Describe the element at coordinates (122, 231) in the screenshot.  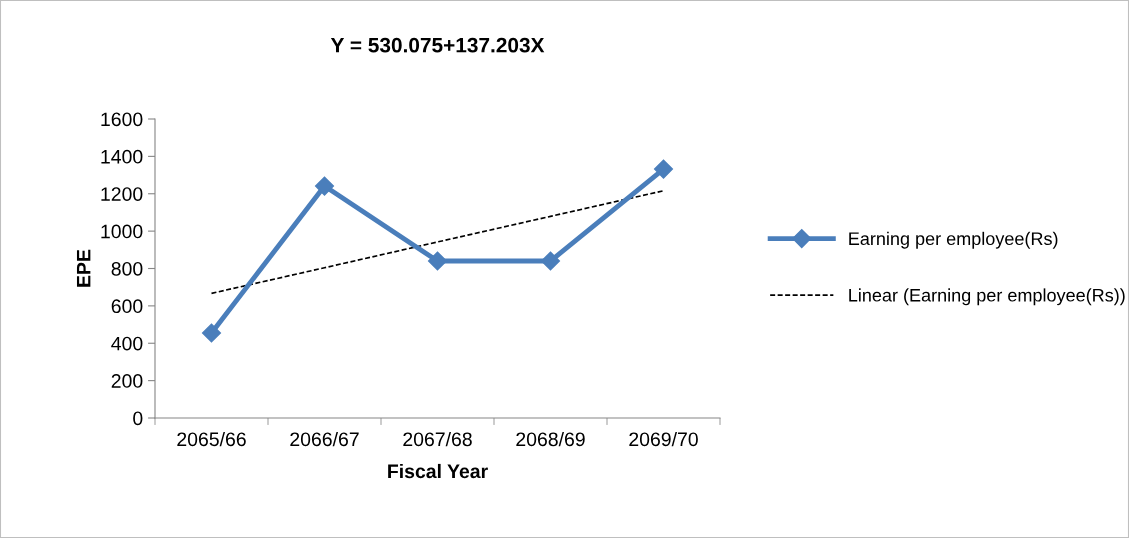
I see `y-tick-label: 1000` at that location.